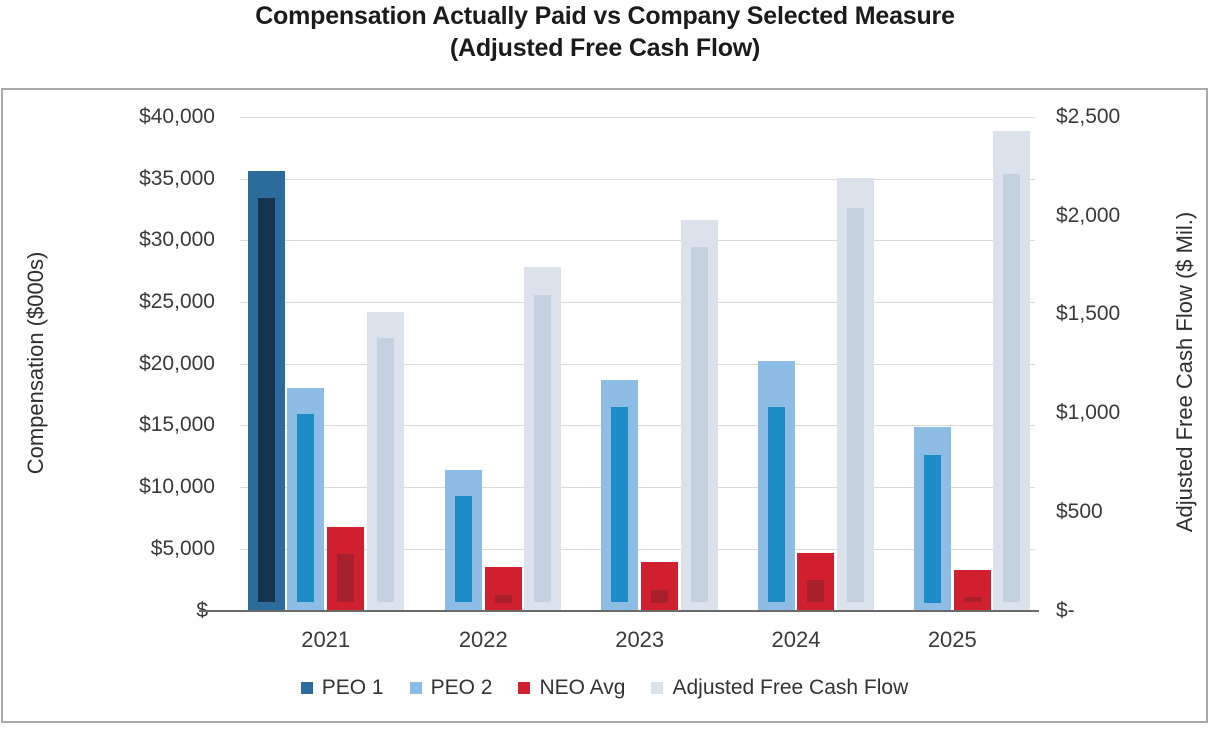  Describe the element at coordinates (699, 425) in the screenshot. I see `bar-inner-adjusted-free-cash-flow-2023` at that location.